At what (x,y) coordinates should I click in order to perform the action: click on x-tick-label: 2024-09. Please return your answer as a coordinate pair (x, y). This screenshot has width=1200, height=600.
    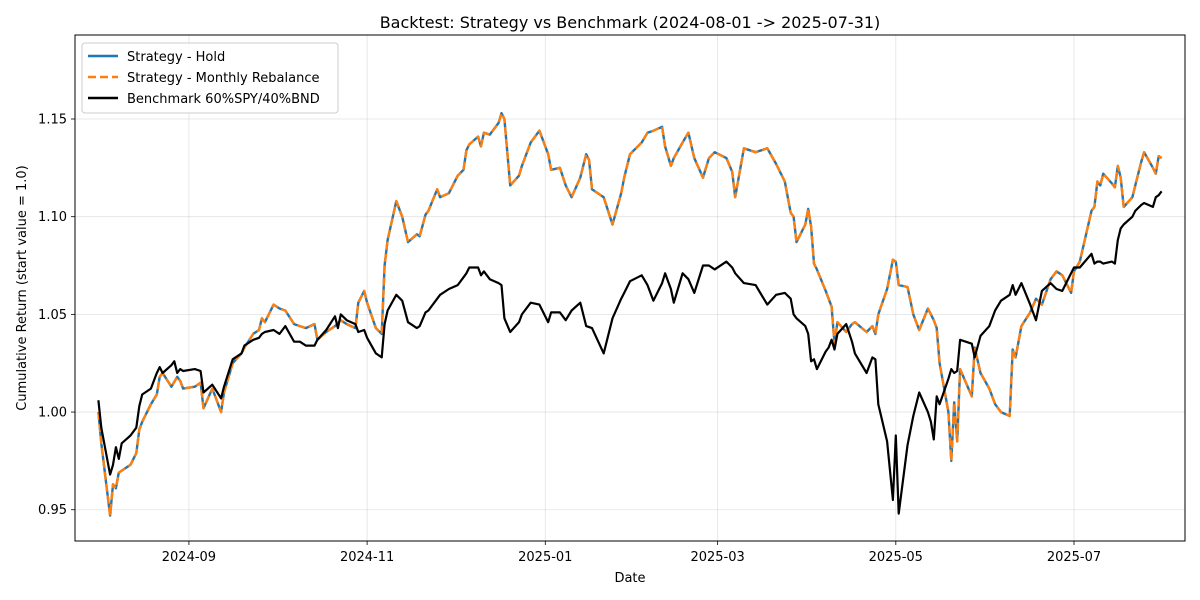
    Looking at the image, I should click on (189, 557).